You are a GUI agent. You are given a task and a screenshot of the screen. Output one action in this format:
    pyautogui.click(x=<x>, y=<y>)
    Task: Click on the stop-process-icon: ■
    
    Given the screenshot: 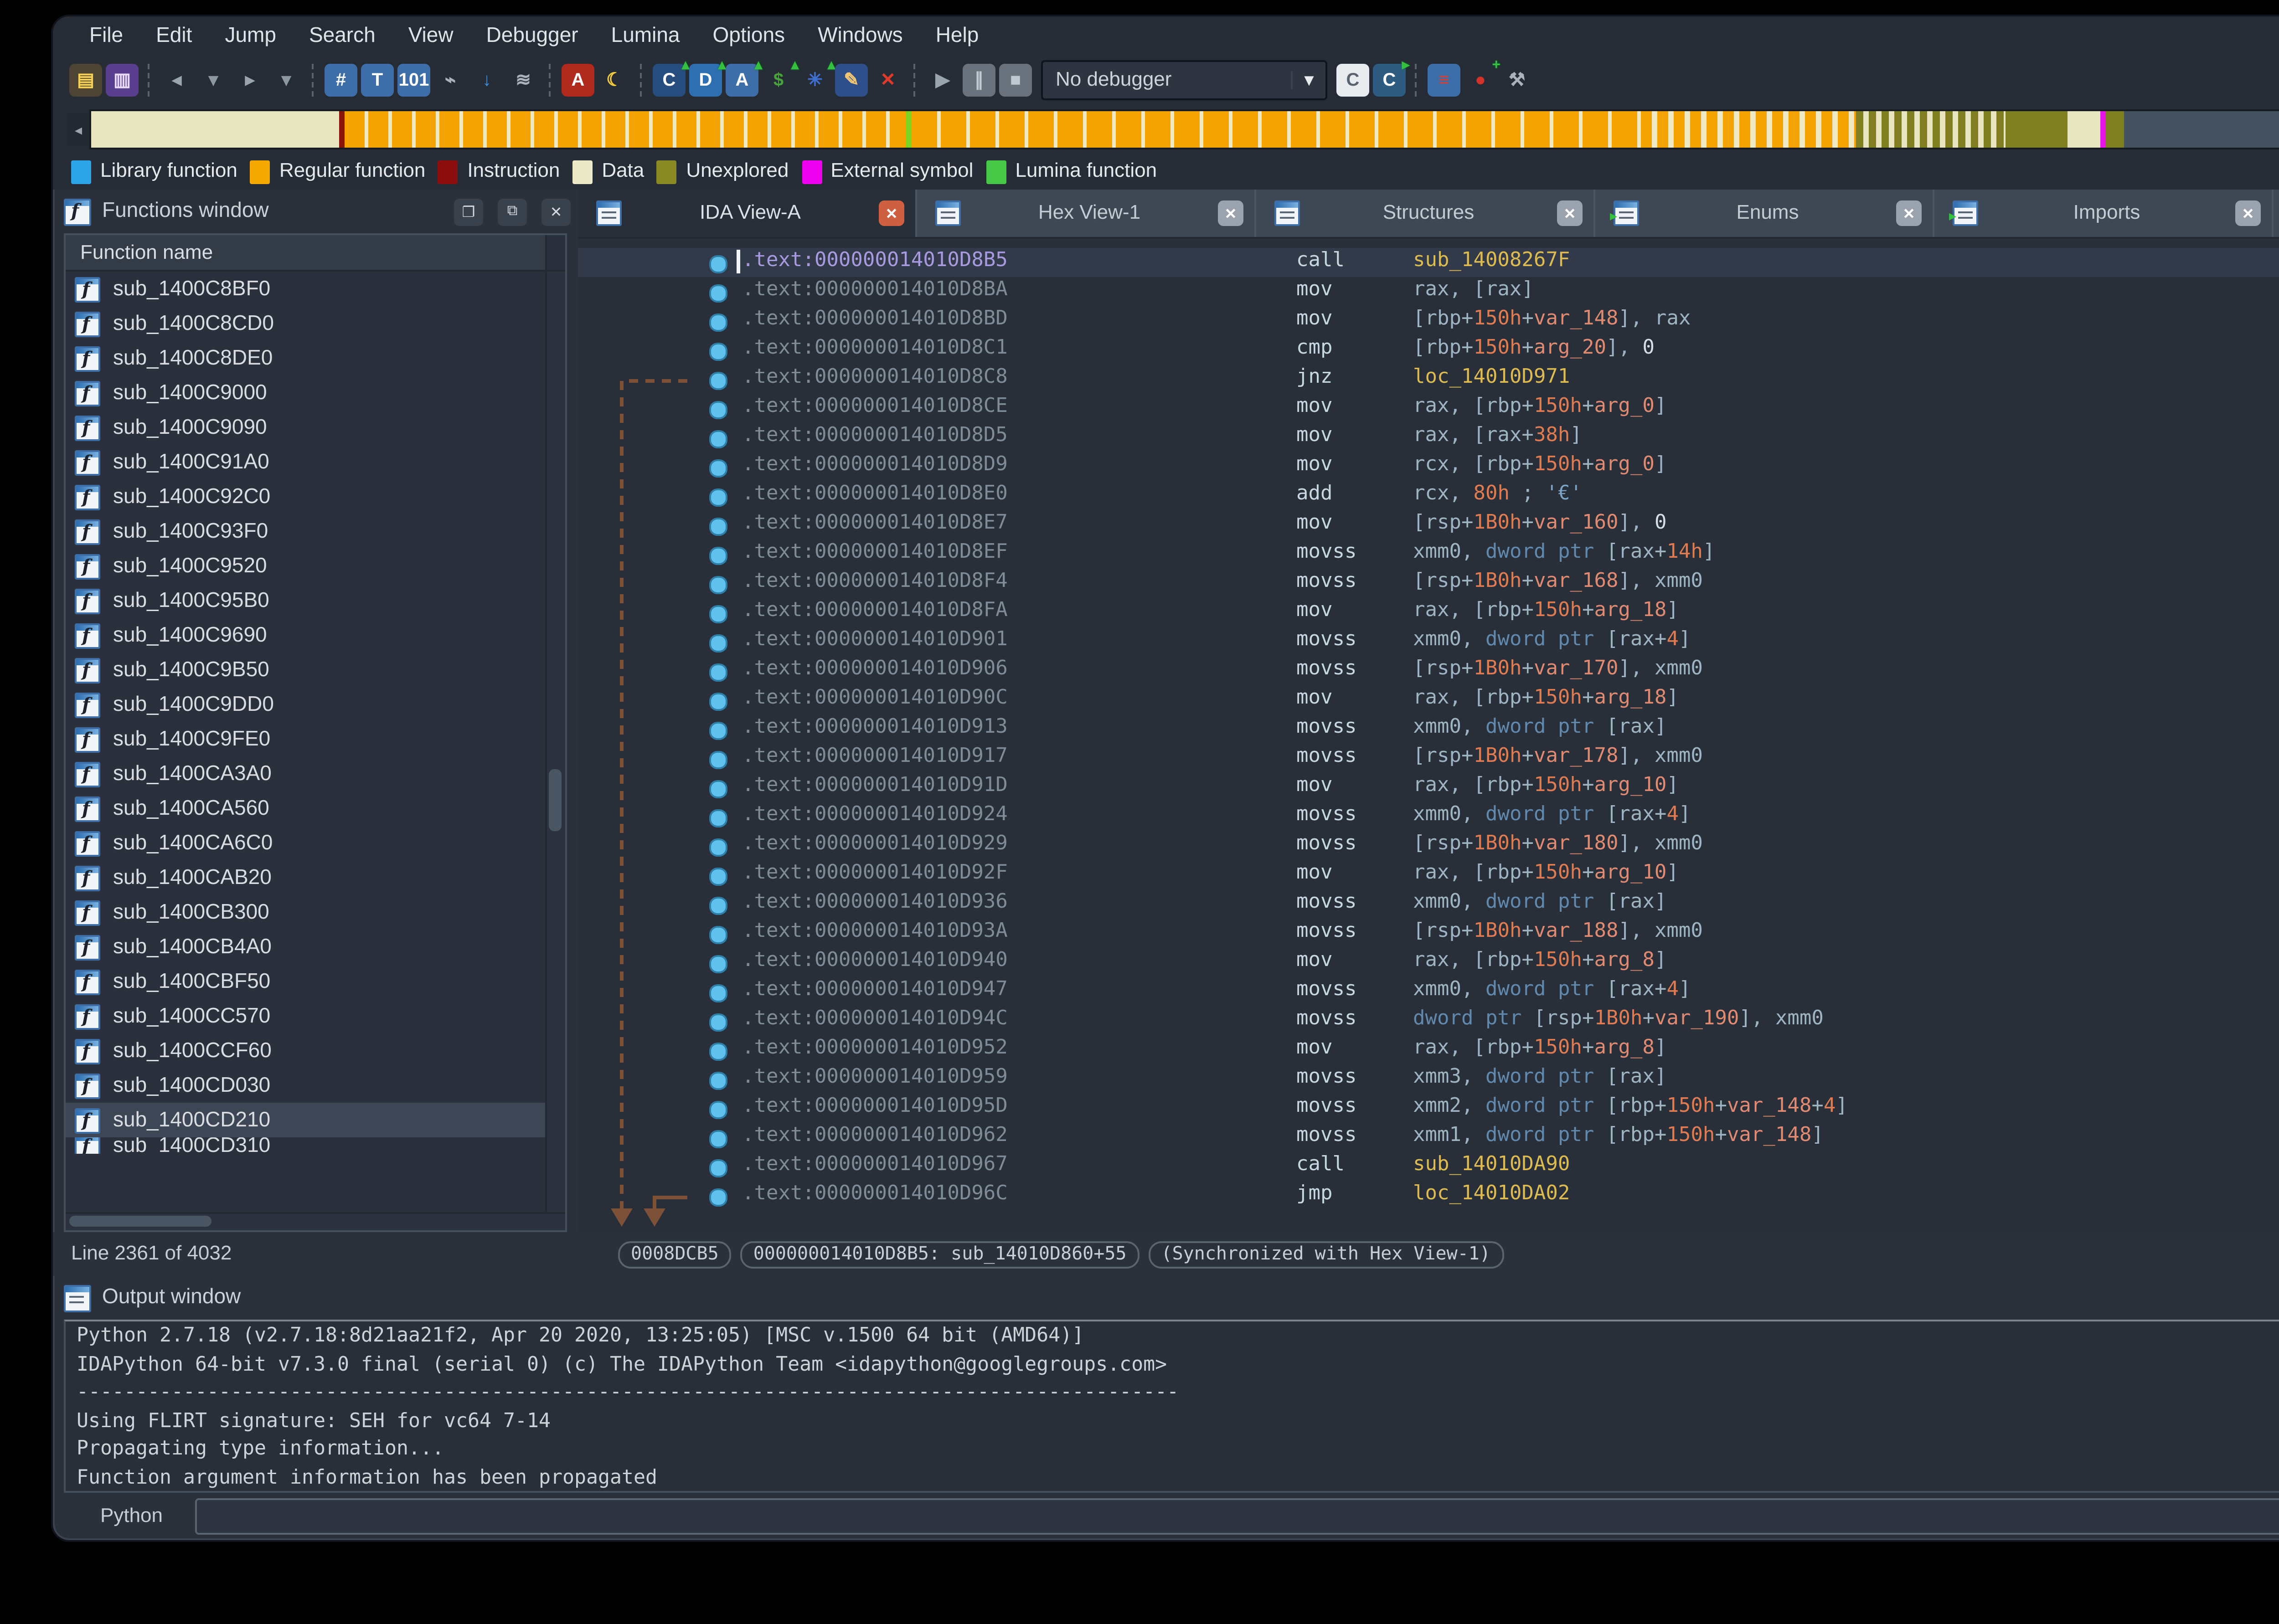 What is the action you would take?
    pyautogui.click(x=1015, y=80)
    